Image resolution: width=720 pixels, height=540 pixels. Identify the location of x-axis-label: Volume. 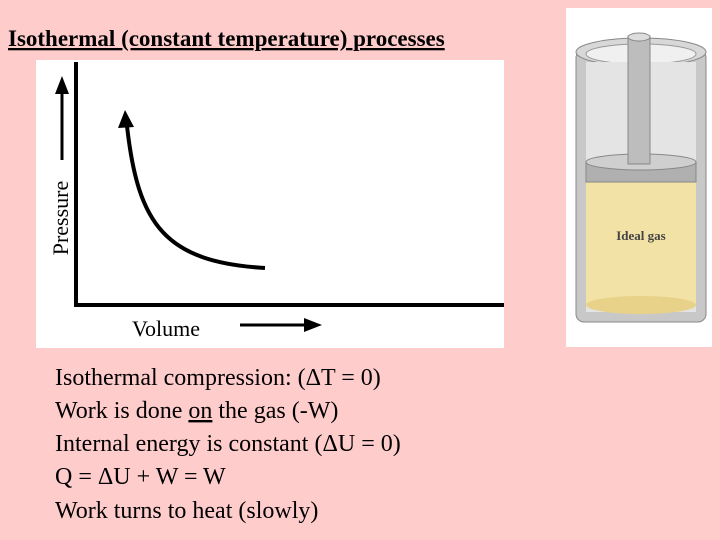
(166, 328).